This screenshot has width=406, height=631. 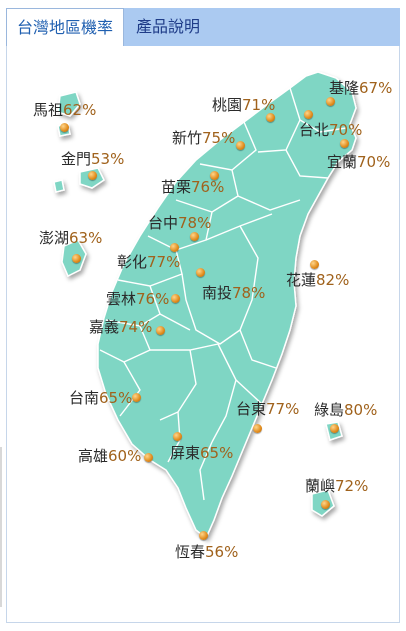 I want to click on region-probability: 63%, so click(x=86, y=238).